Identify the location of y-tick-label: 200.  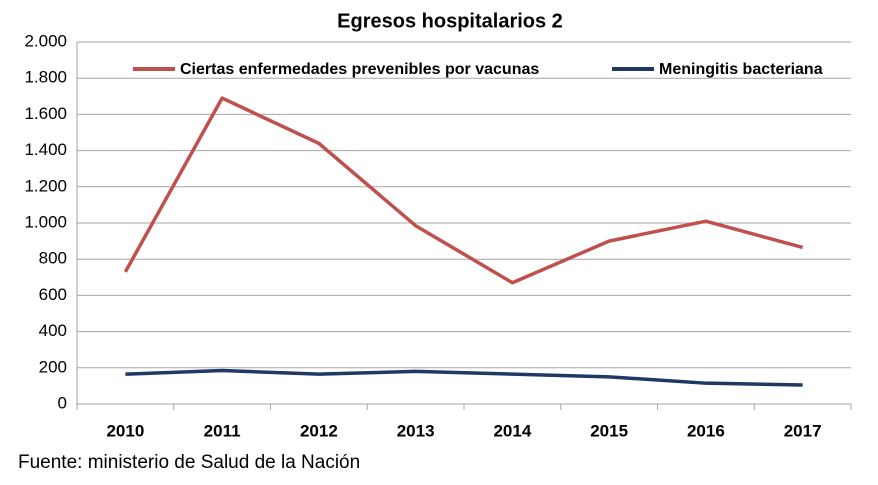
(53, 366).